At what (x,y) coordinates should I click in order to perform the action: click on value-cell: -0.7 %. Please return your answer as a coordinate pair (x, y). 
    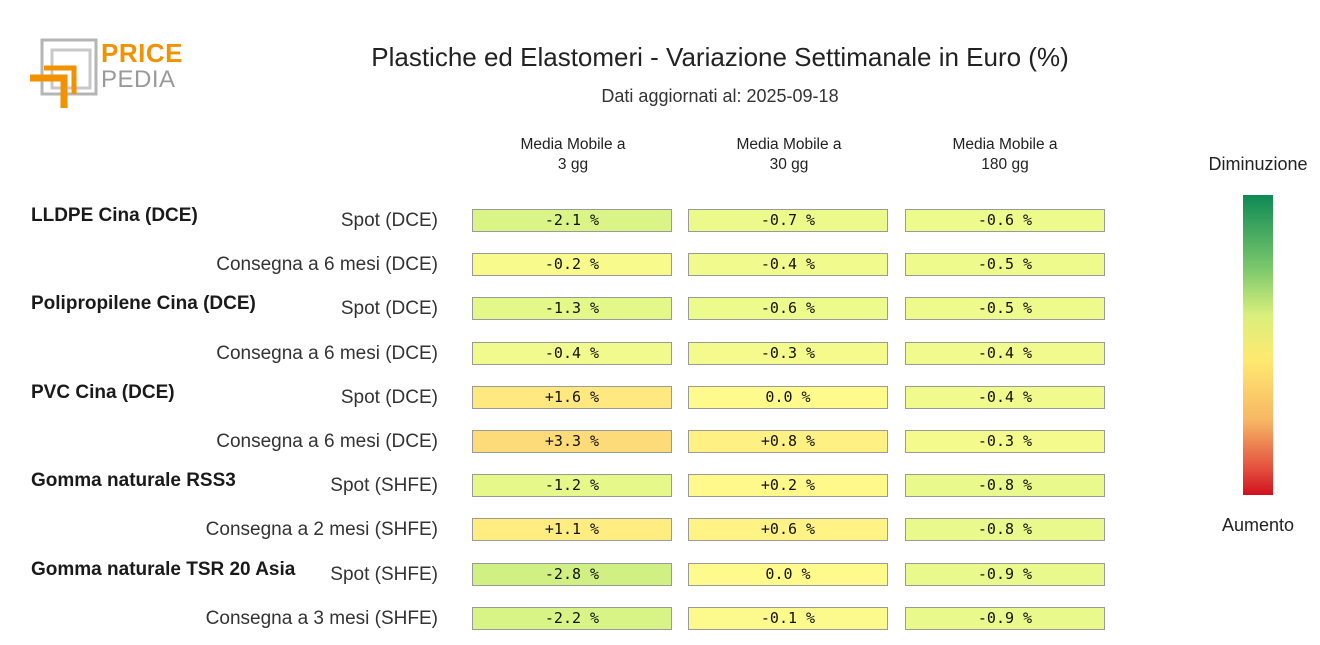
    Looking at the image, I should click on (788, 220).